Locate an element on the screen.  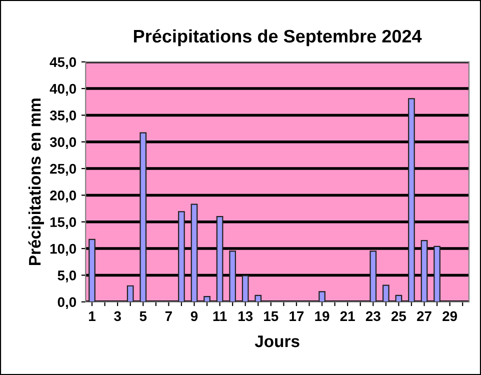
y-tick-label: 45,0 is located at coordinates (63, 63).